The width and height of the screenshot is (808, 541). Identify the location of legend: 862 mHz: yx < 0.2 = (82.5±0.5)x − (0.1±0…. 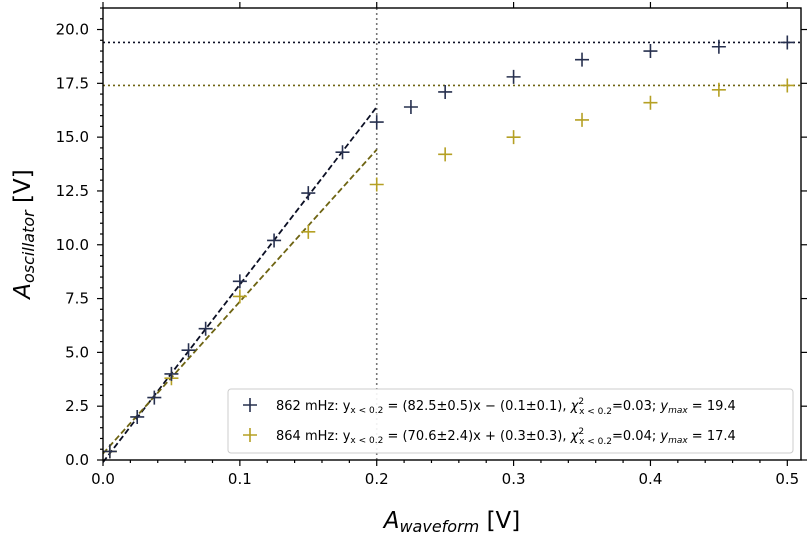
(510, 421).